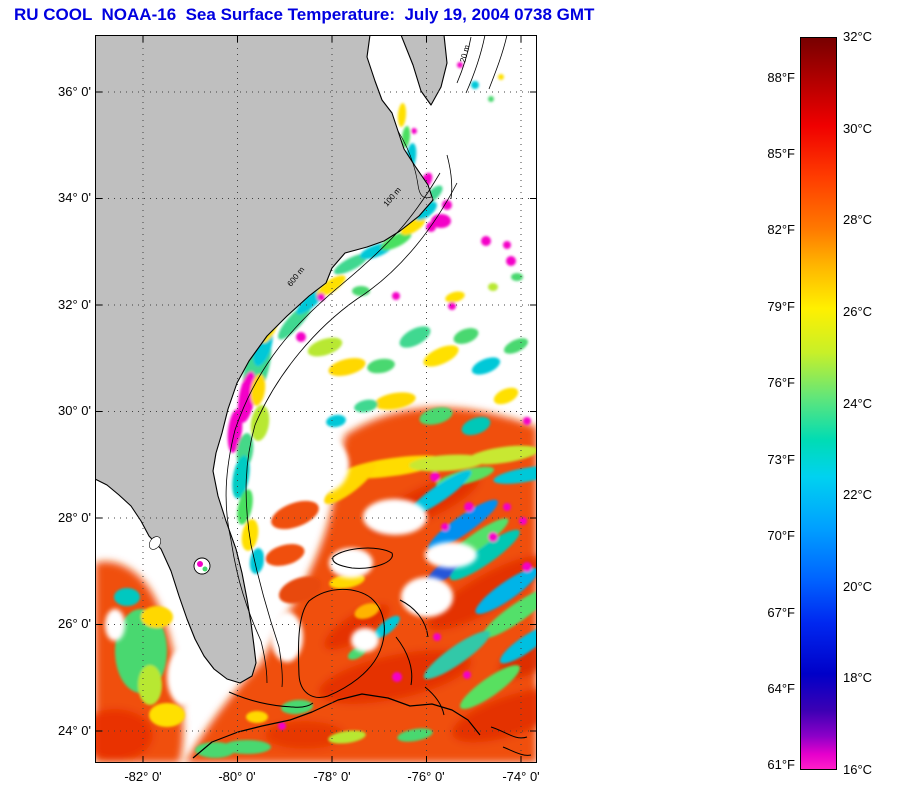 The width and height of the screenshot is (897, 793). I want to click on colorbar-tick-f: 67°F, so click(781, 612).